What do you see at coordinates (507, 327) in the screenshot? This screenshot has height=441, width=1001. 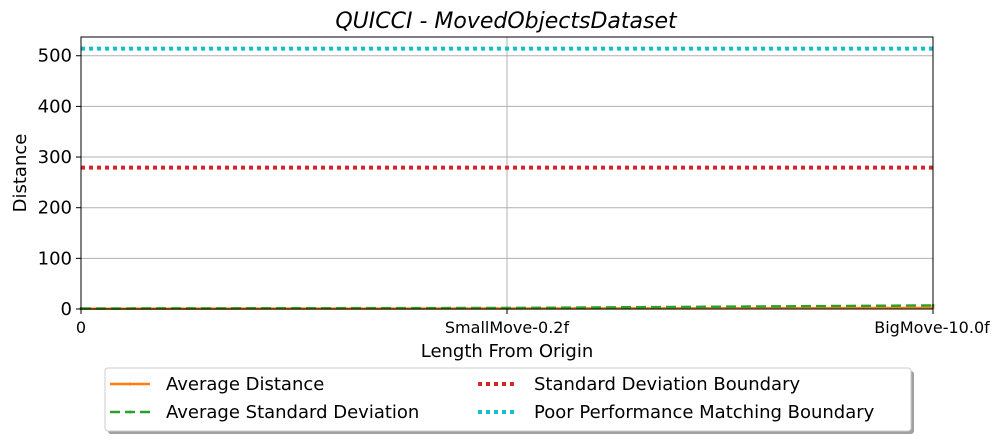 I see `x-tick-label: SmallMove-0.2f` at bounding box center [507, 327].